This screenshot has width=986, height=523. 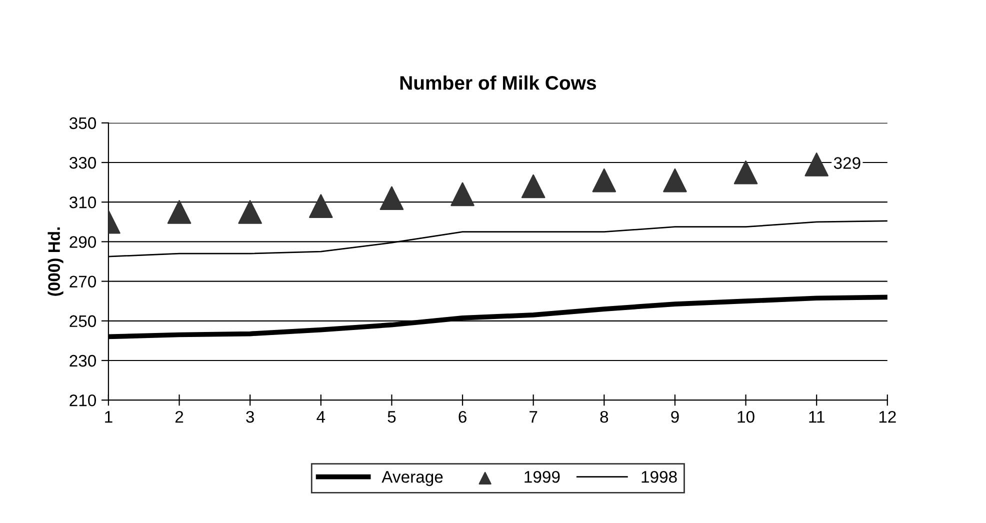 What do you see at coordinates (82, 123) in the screenshot?
I see `y-tick-label: 350` at bounding box center [82, 123].